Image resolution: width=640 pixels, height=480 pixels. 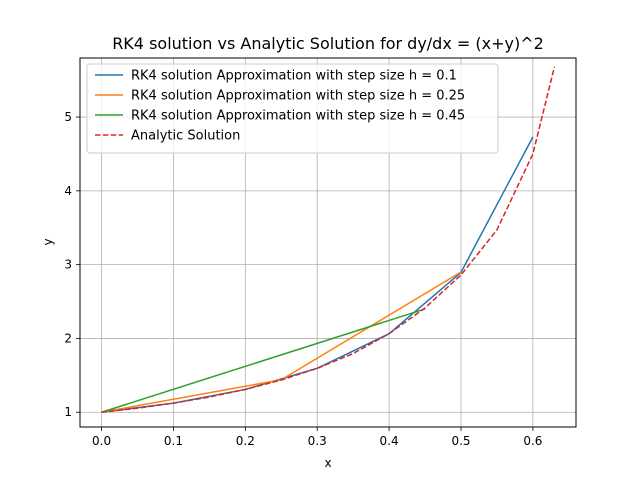 I want to click on x-tick-label: 0.6, so click(x=532, y=441).